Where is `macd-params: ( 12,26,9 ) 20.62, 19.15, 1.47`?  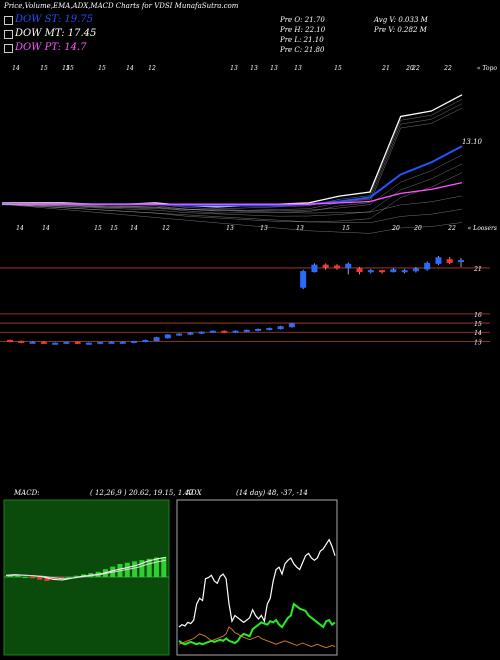 macd-params: ( 12,26,9 ) 20.62, 19.15, 1.47 is located at coordinates (142, 493).